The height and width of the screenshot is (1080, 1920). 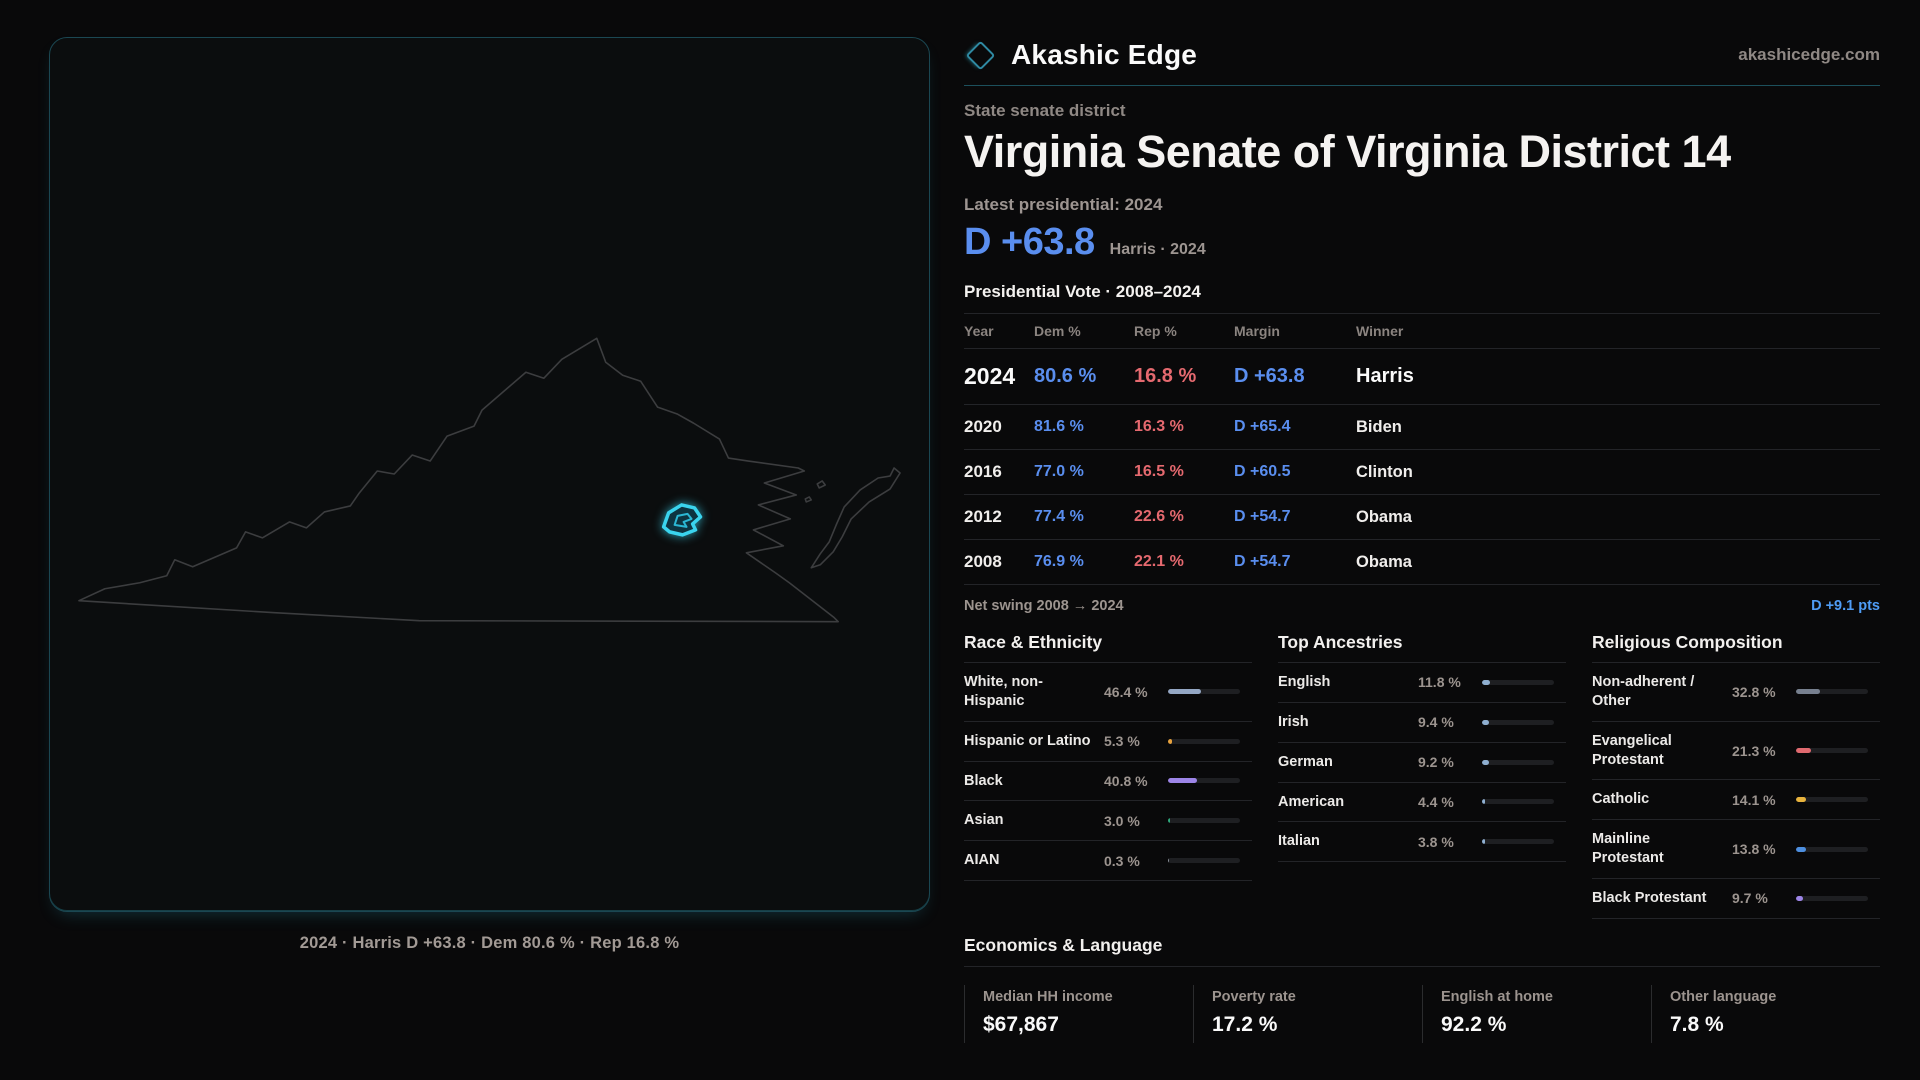 I want to click on stat-label: English at home, so click(x=1497, y=996).